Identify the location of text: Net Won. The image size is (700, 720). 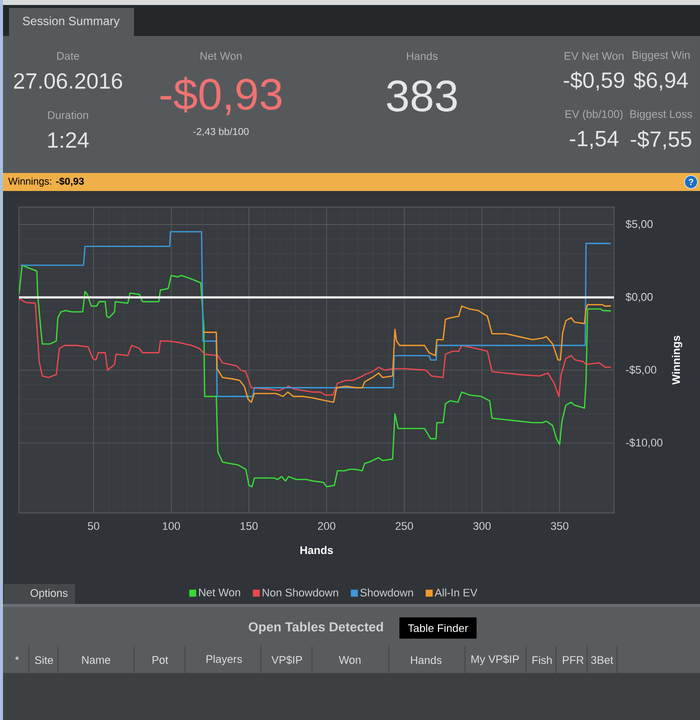
(221, 56).